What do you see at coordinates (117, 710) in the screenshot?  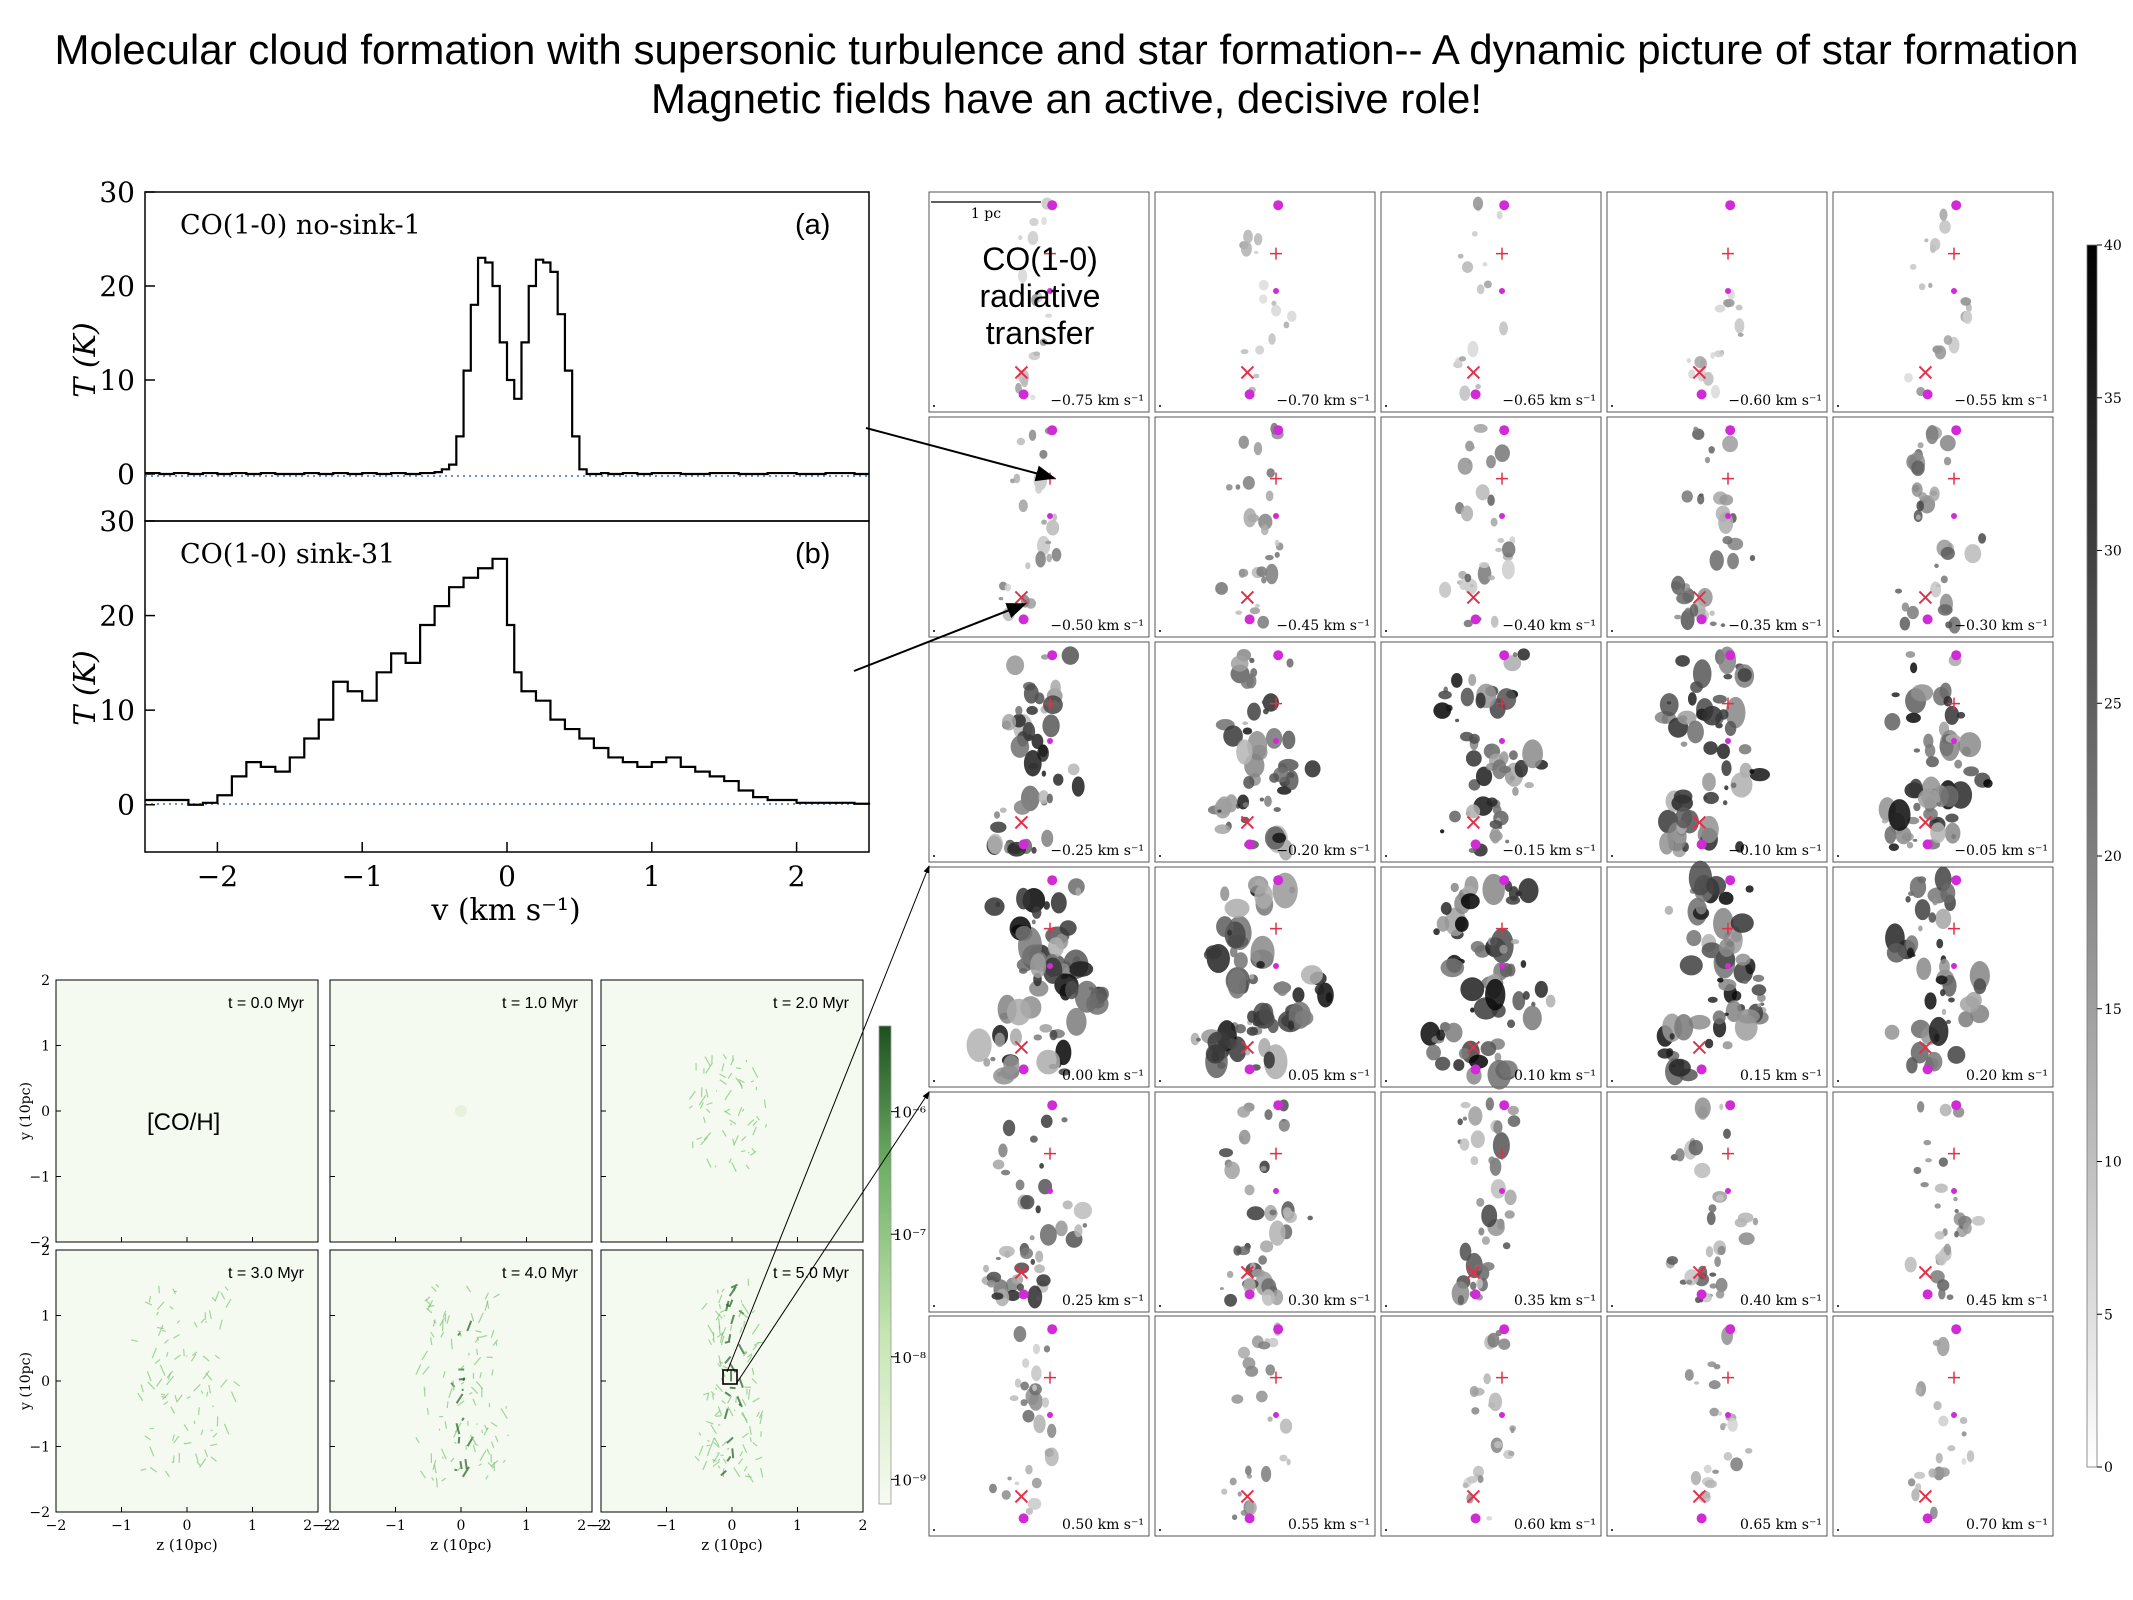 I see `ytick-label: 10` at bounding box center [117, 710].